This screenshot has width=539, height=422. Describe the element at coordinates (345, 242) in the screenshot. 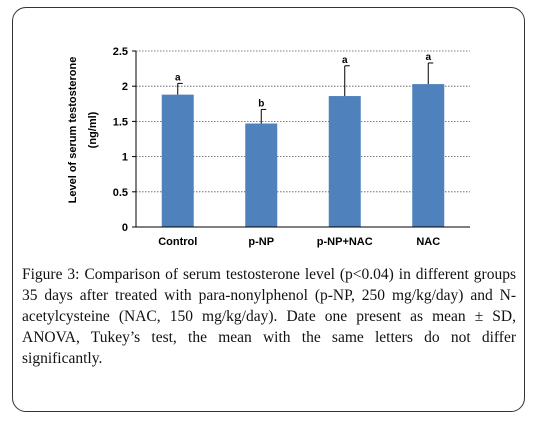

I see `x-tick-label: p-NP+NAC` at that location.